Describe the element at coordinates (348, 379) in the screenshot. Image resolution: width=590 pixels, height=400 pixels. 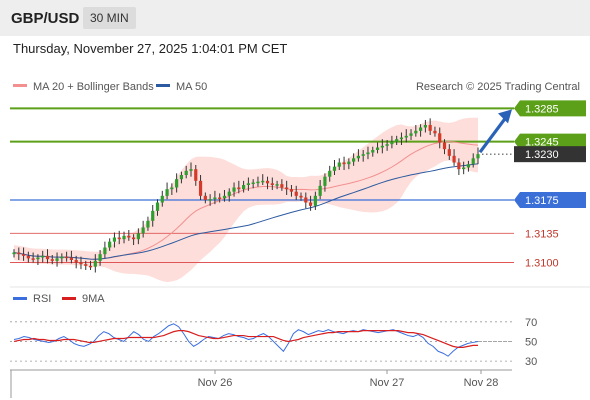
I see `x-axis-labels: Nov 26 Nov 27 Nov 28` at that location.